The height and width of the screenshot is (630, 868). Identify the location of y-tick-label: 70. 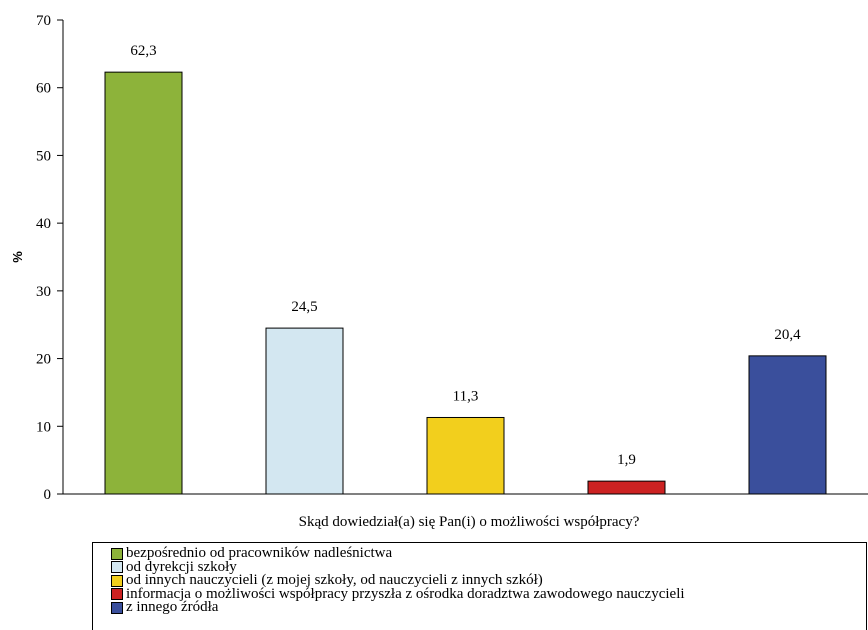
(43, 21).